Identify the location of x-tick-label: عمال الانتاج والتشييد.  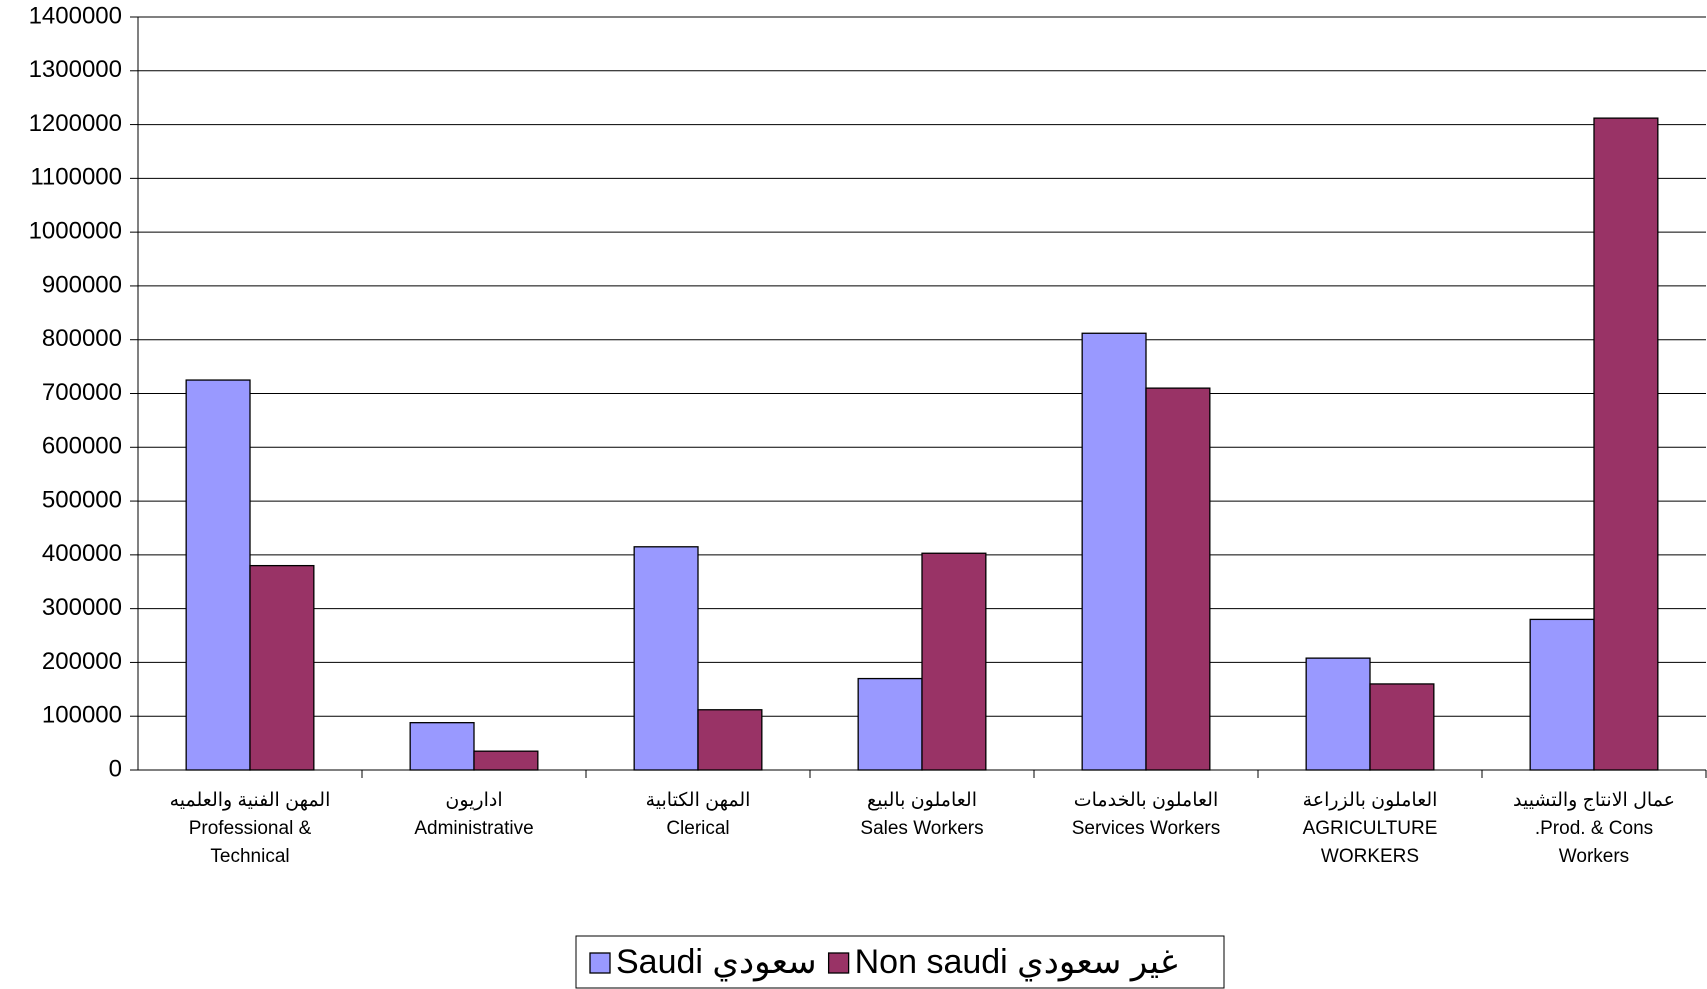
(1594, 800).